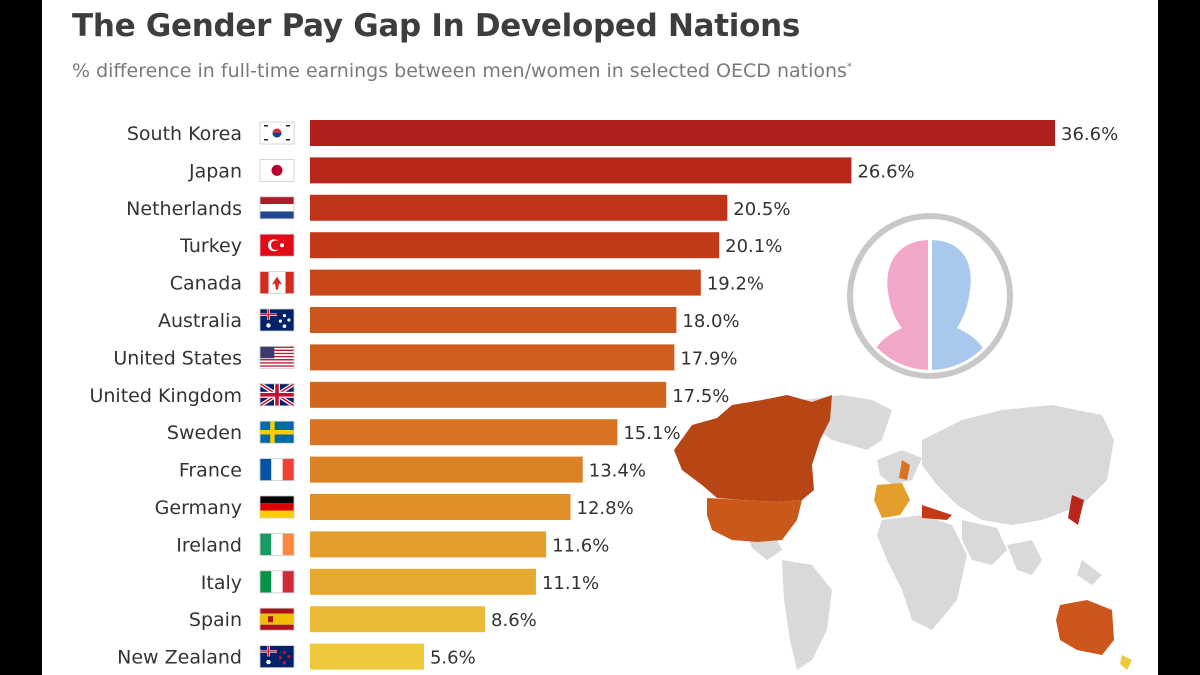 The width and height of the screenshot is (1200, 675). I want to click on value-label: 19.2%, so click(735, 284).